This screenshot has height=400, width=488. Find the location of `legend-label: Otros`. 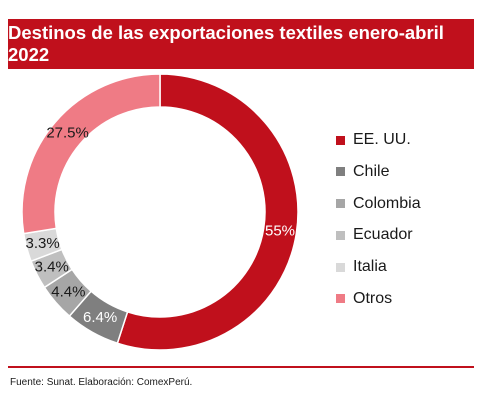

legend-label: Otros is located at coordinates (373, 298).